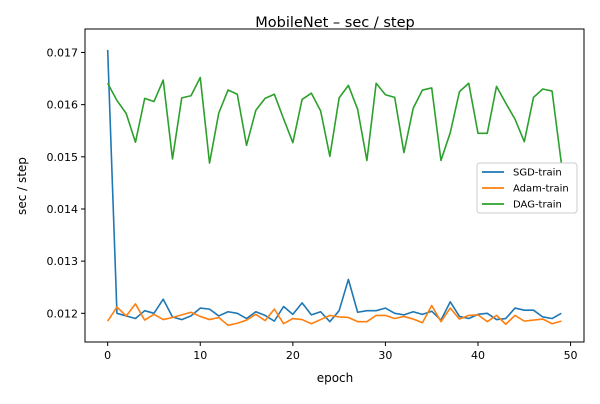 The width and height of the screenshot is (600, 404). I want to click on y-tick-label: 0.016, so click(63, 105).